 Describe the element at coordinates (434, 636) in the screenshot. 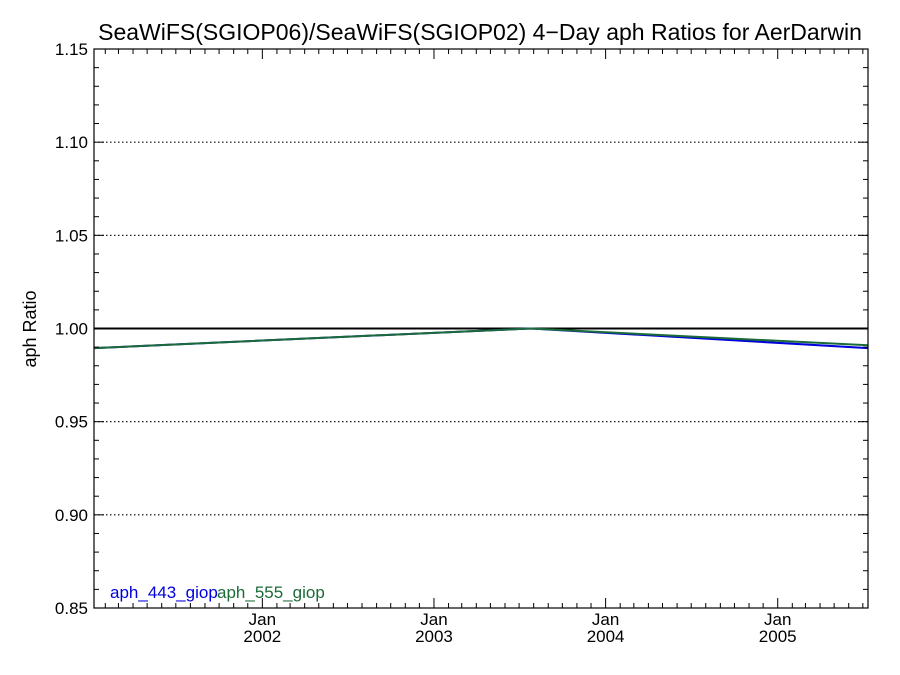

I see `x-tick-label-year: 2003` at that location.